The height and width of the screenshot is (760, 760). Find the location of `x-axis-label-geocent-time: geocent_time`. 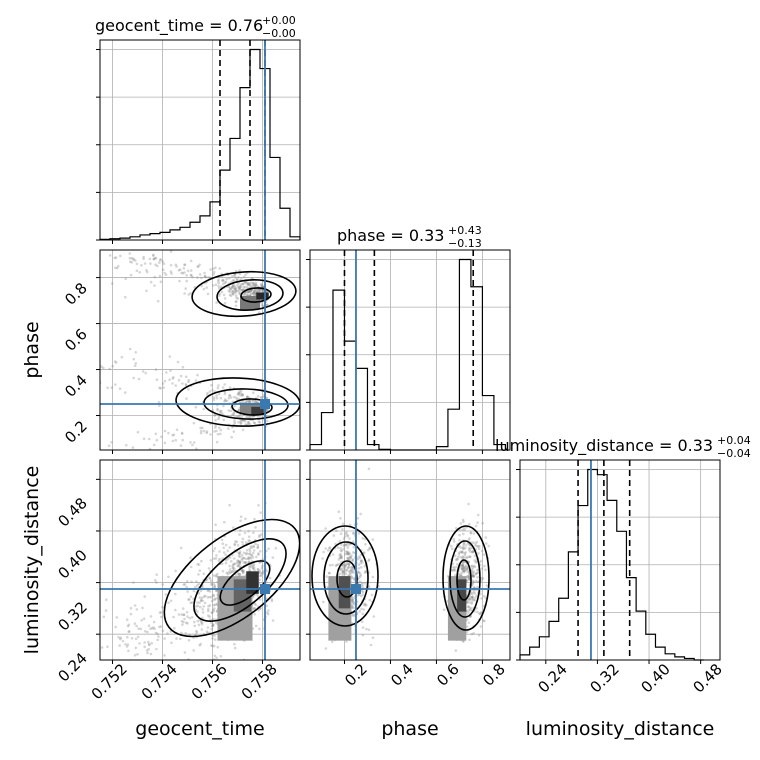

x-axis-label-geocent-time: geocent_time is located at coordinates (199, 729).